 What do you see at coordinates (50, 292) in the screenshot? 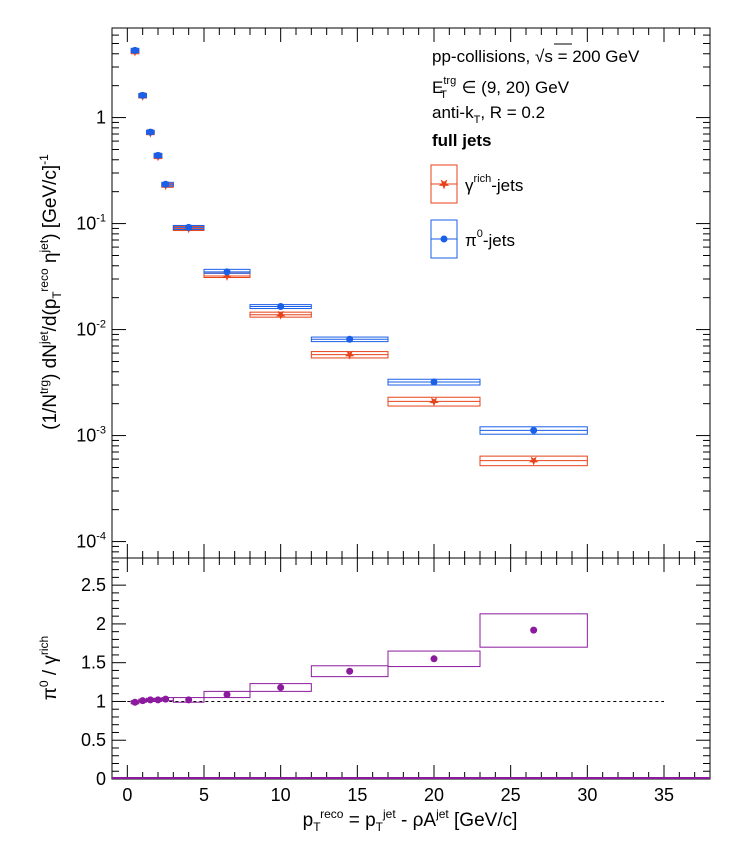
I see `top-y-axis-title: (1/Ntrg) dNjet/d(pTreco ηjet) [GeV/c]-1` at bounding box center [50, 292].